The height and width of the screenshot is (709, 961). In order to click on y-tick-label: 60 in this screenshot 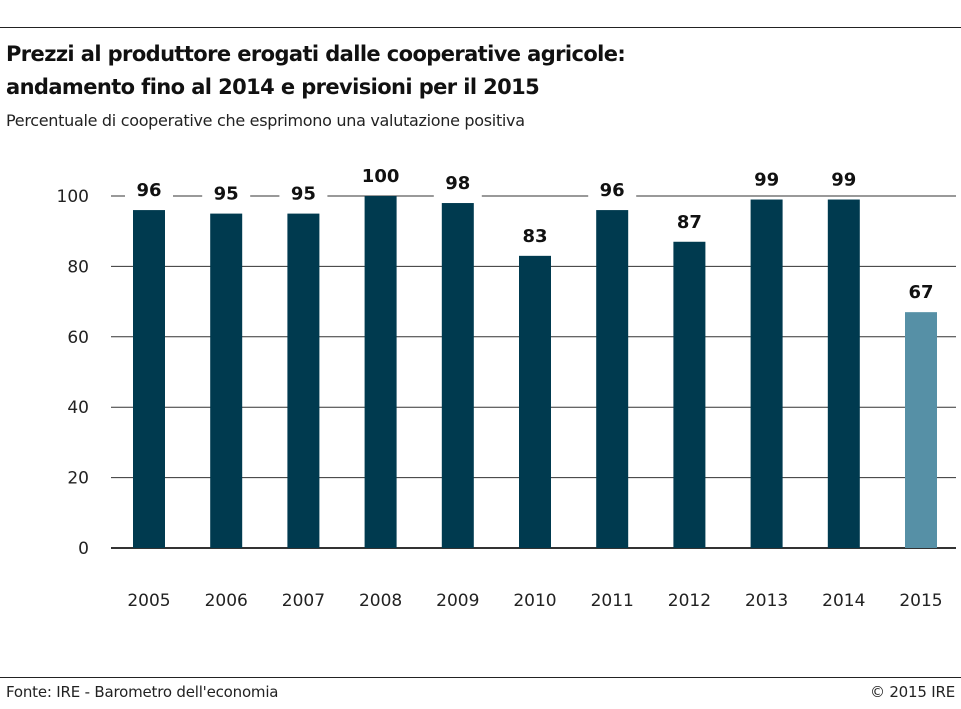, I will do `click(78, 338)`.